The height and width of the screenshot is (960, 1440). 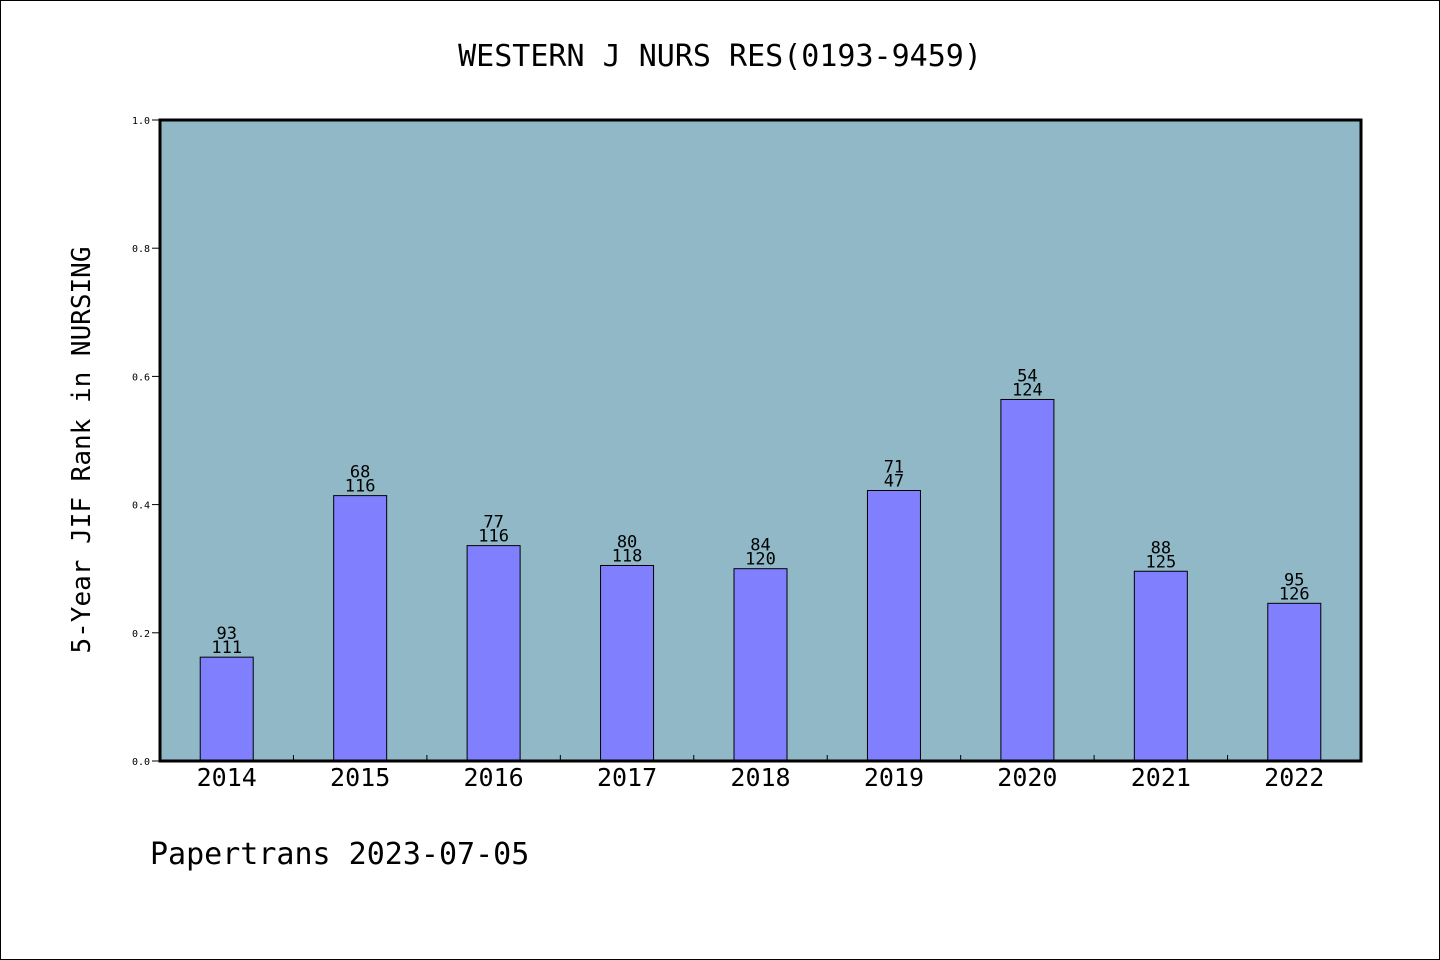 What do you see at coordinates (760, 546) in the screenshot?
I see `bar-label-top-2018: 84` at bounding box center [760, 546].